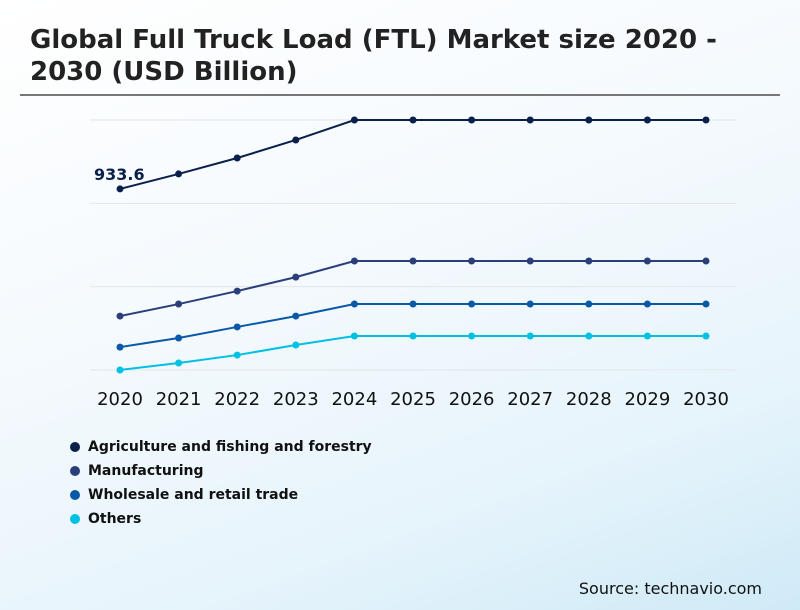  What do you see at coordinates (237, 399) in the screenshot?
I see `x-tick-label: 2022` at bounding box center [237, 399].